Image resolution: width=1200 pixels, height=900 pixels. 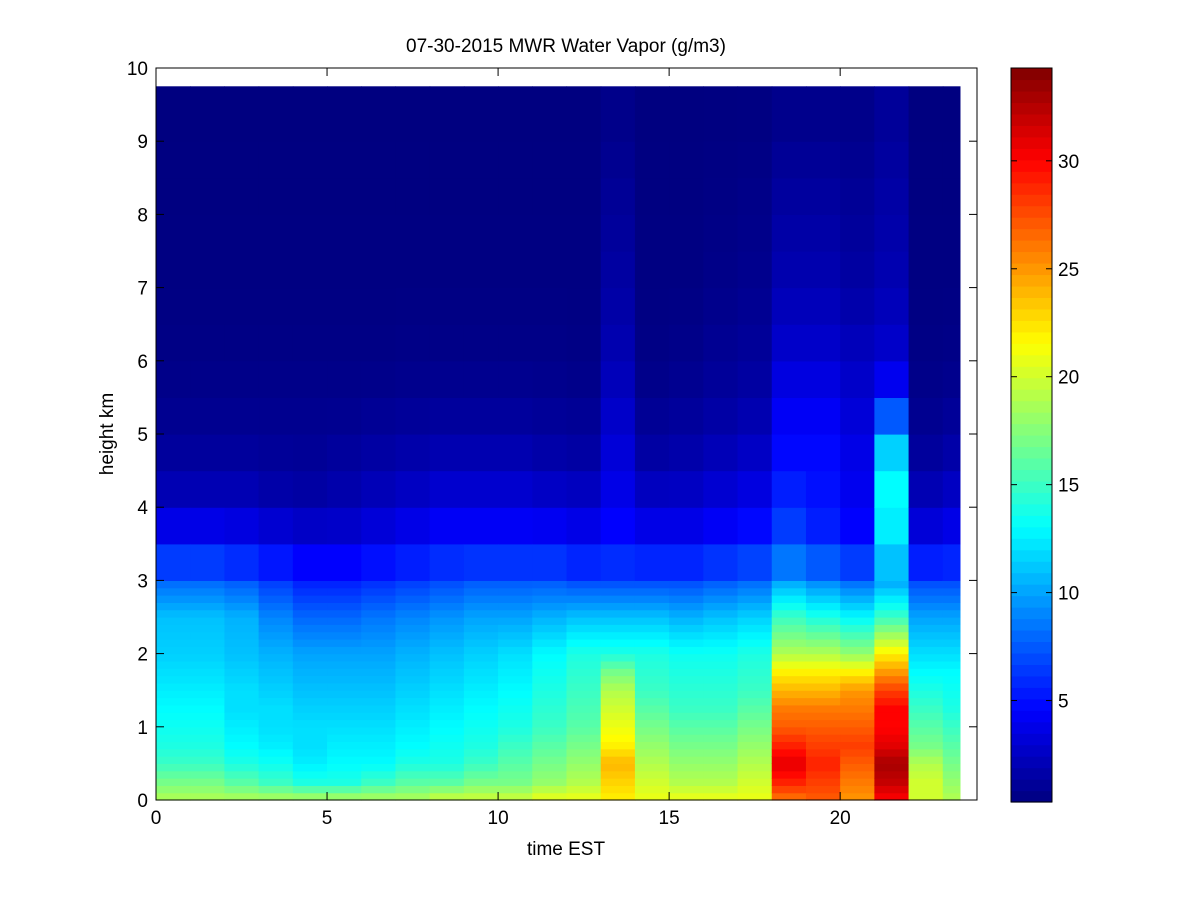 I want to click on x-axis-label: time EST, so click(x=566, y=849).